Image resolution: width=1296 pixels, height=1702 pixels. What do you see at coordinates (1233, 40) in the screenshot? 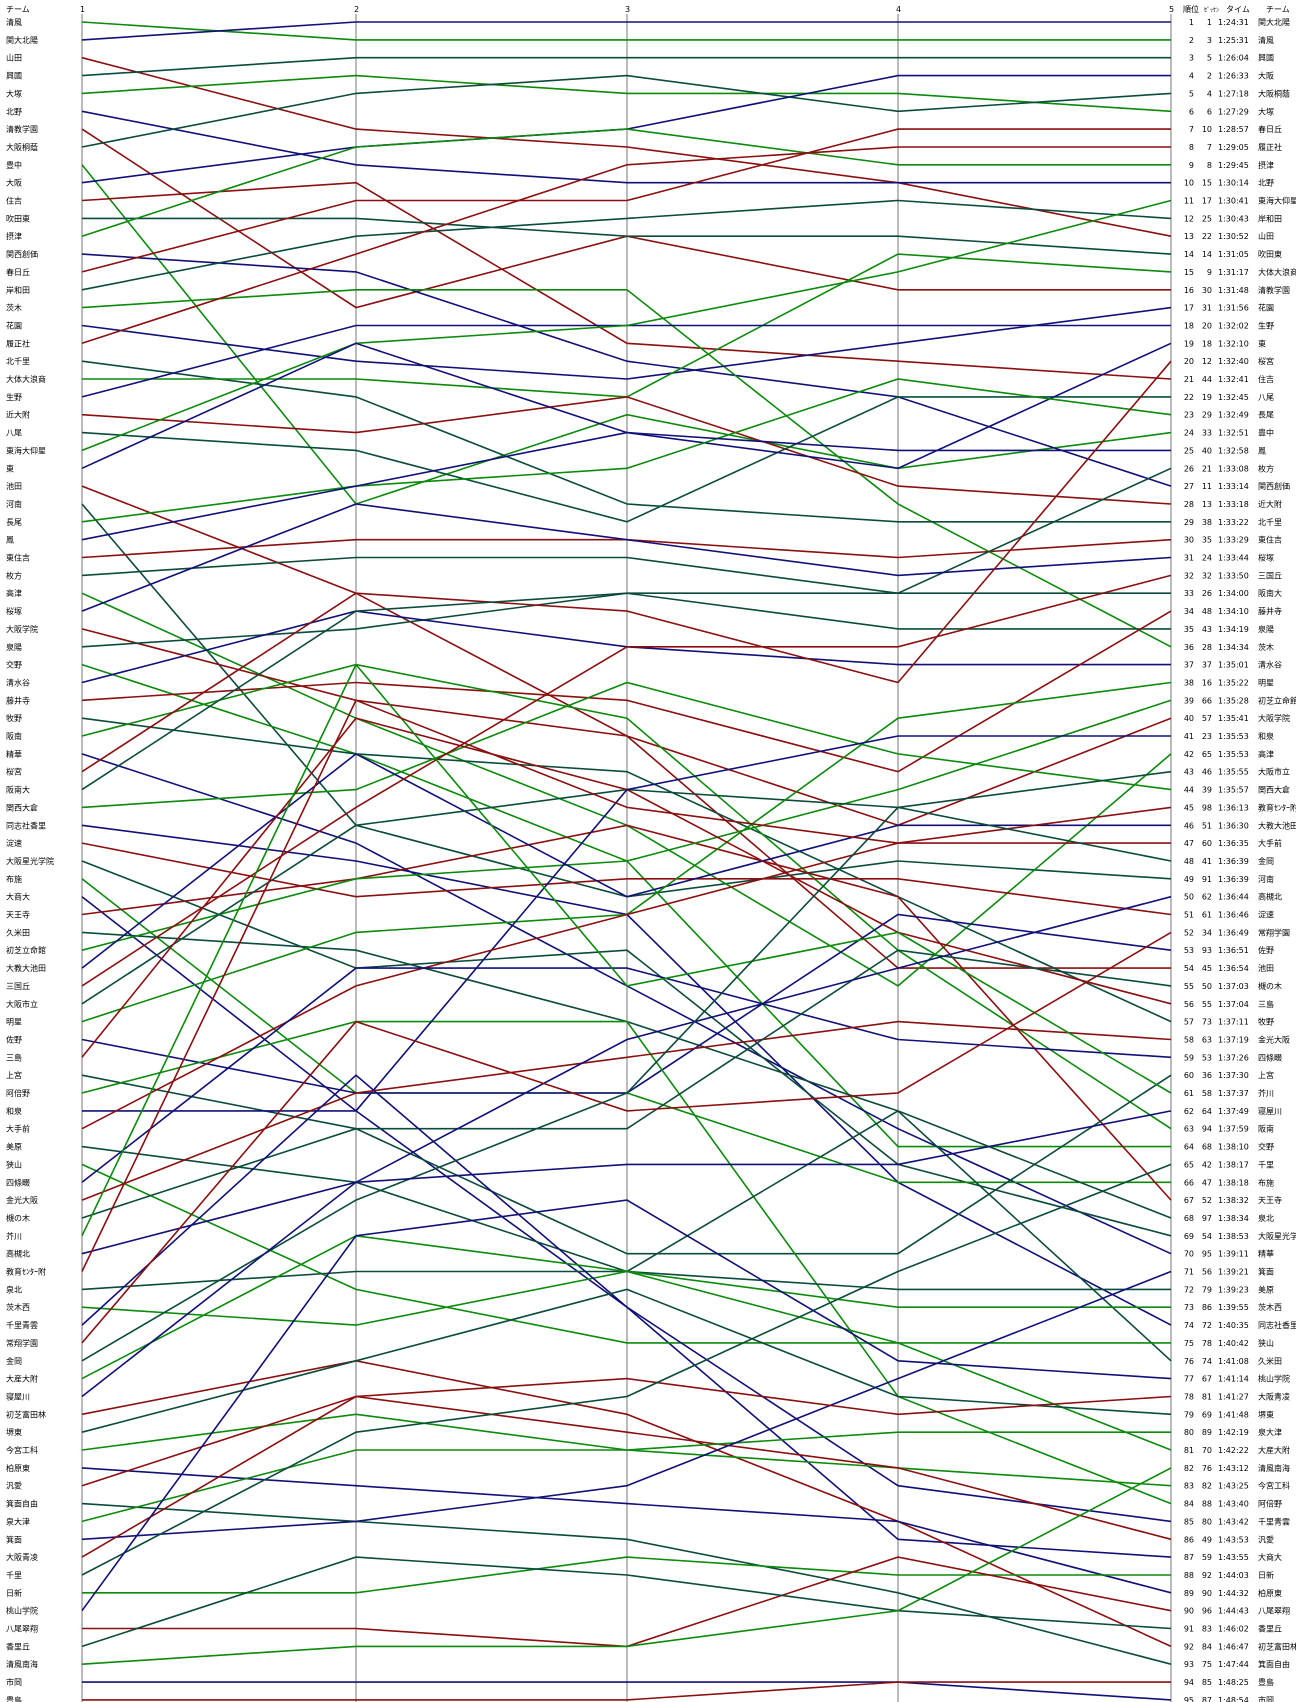
I see `result-time: 1:25:31` at bounding box center [1233, 40].